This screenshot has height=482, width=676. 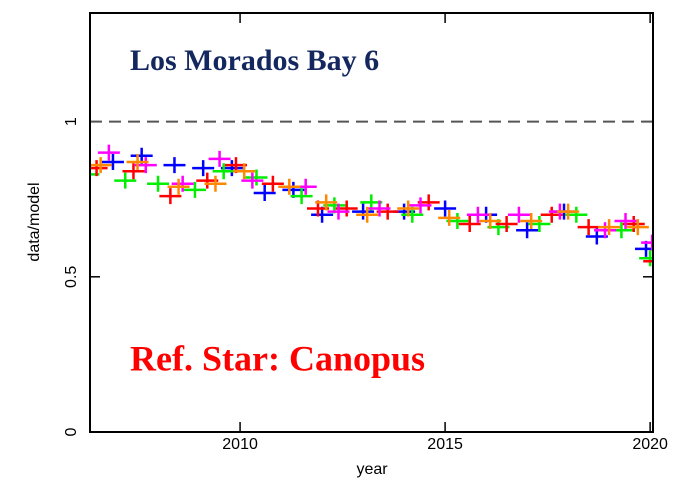 I want to click on annotation: Los Morados Bay 6, so click(x=254, y=60).